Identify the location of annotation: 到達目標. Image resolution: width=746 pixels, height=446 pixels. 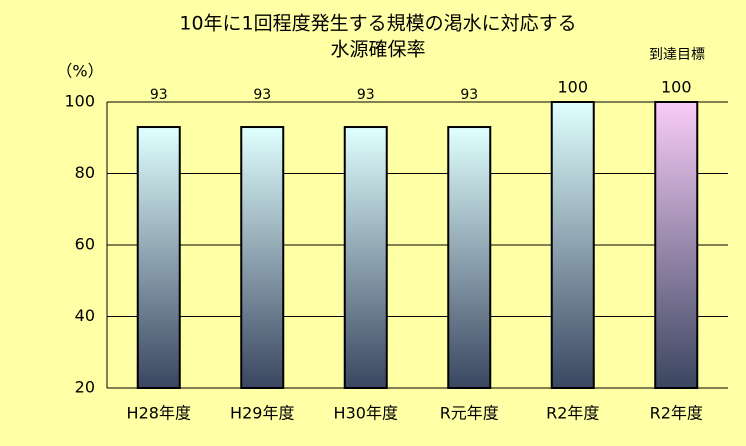
(677, 55).